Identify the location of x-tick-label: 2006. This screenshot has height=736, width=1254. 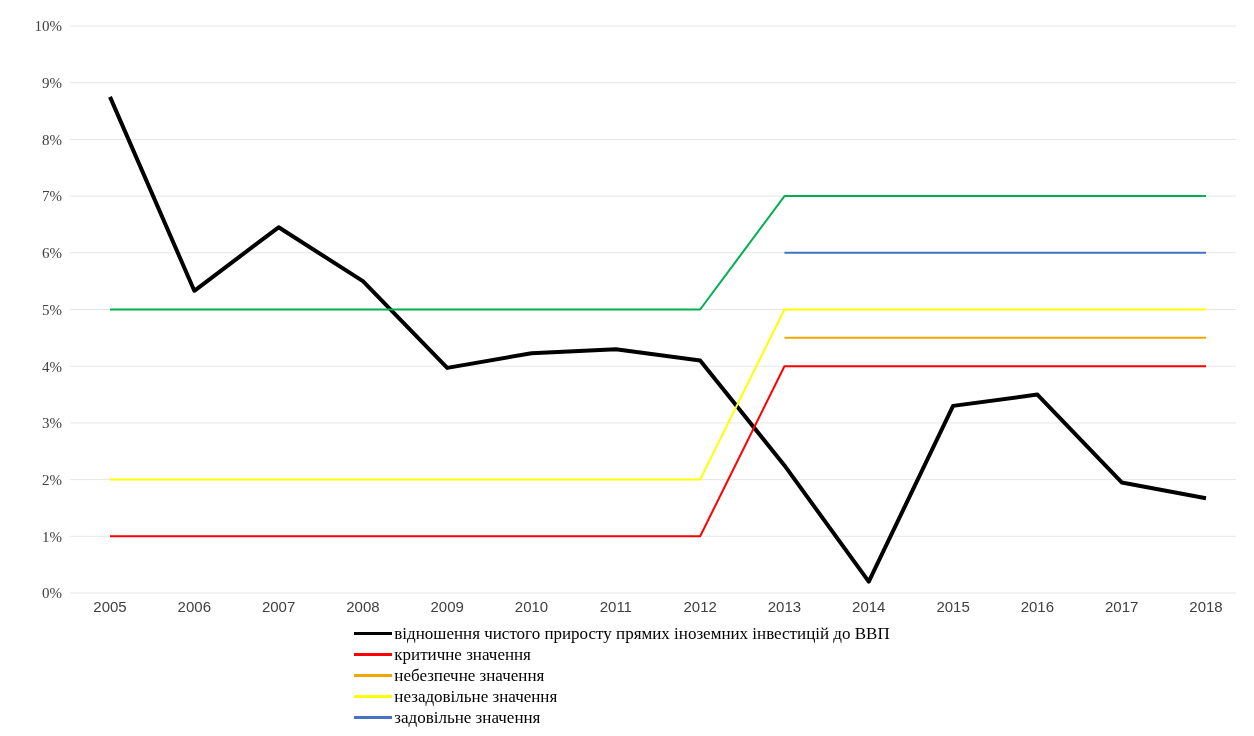
(194, 606).